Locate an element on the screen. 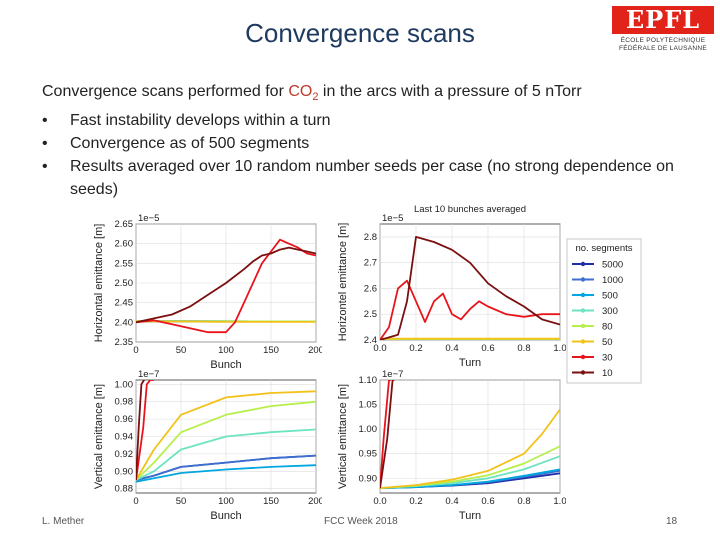 Image resolution: width=720 pixels, height=540 pixels. legend-label-10: 10 is located at coordinates (607, 373).